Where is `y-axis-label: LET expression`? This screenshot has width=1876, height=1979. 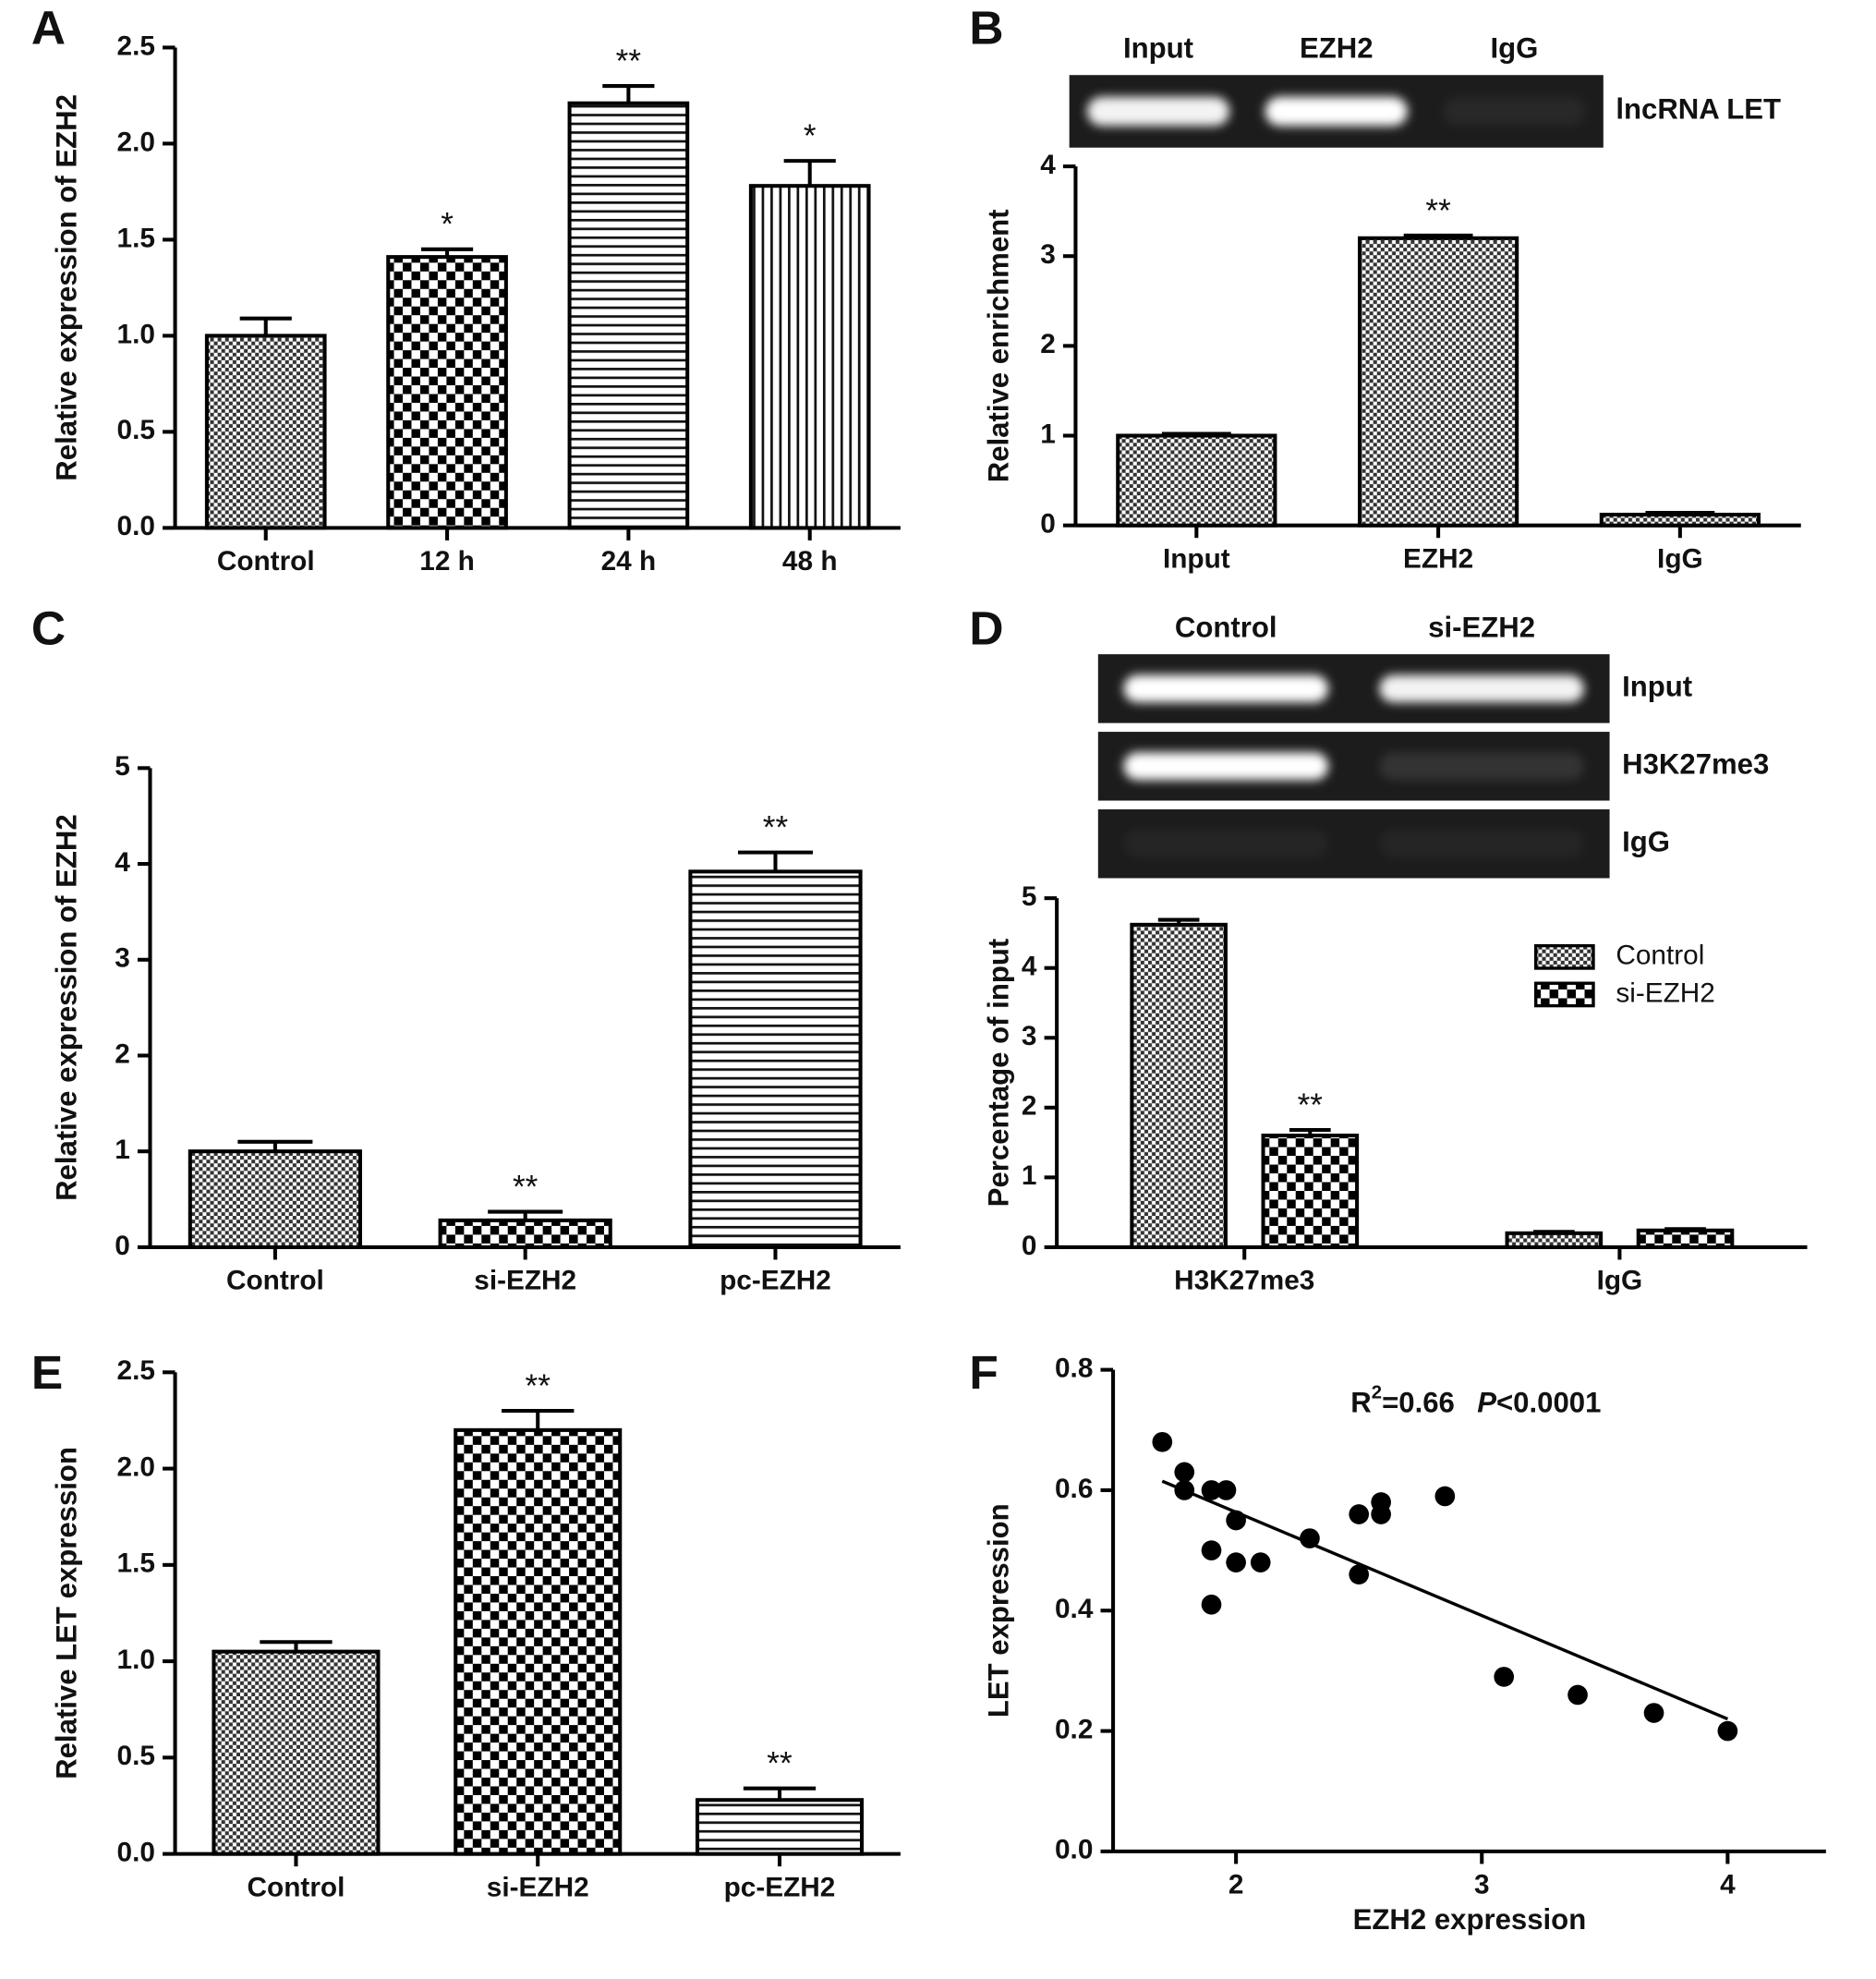
y-axis-label: LET expression is located at coordinates (998, 1611).